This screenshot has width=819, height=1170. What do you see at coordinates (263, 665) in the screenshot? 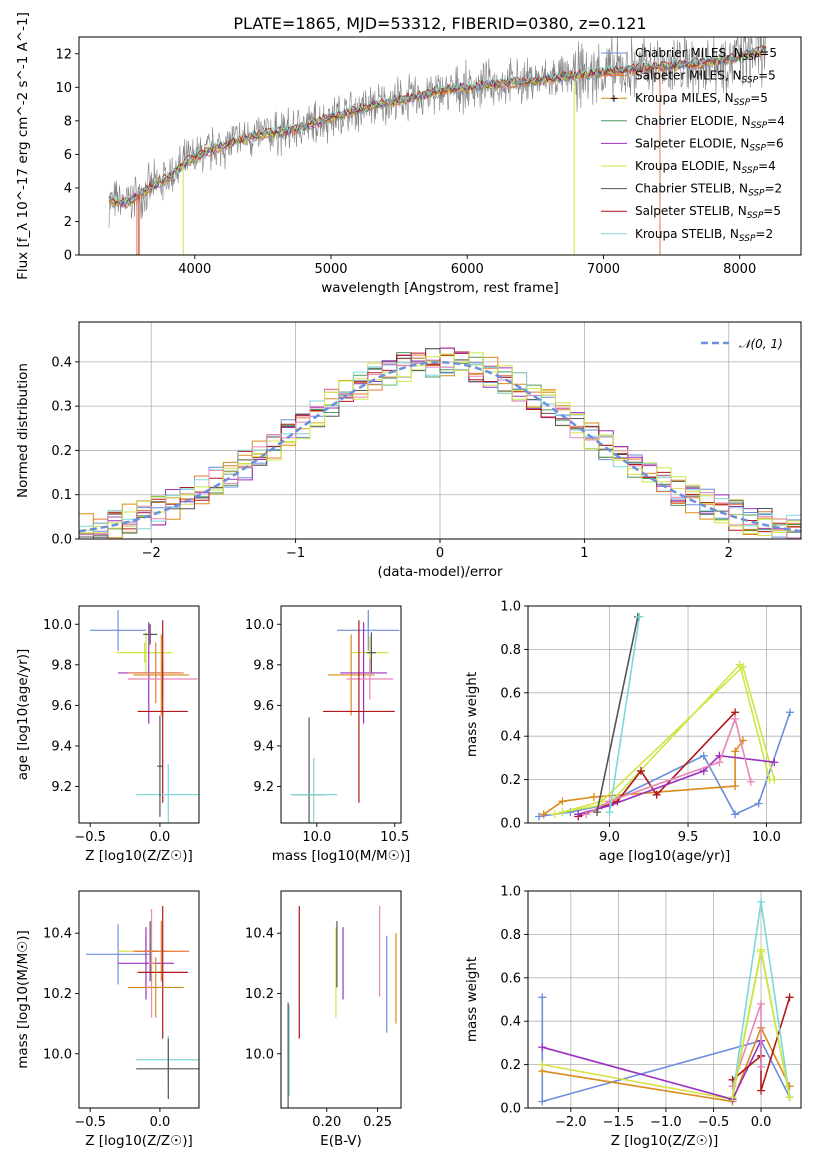
I see `y-tick-label: 9.8` at bounding box center [263, 665].